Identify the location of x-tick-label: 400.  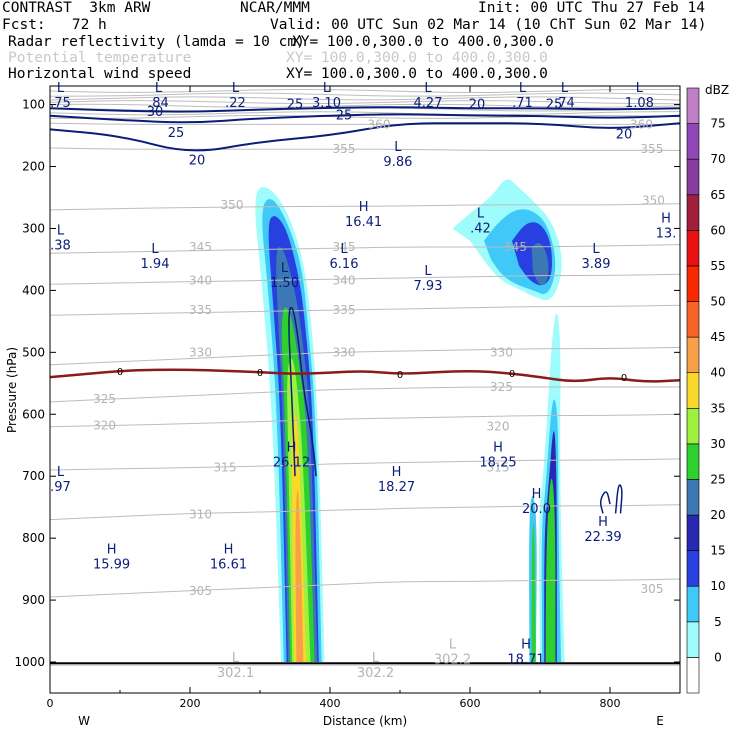
(330, 703).